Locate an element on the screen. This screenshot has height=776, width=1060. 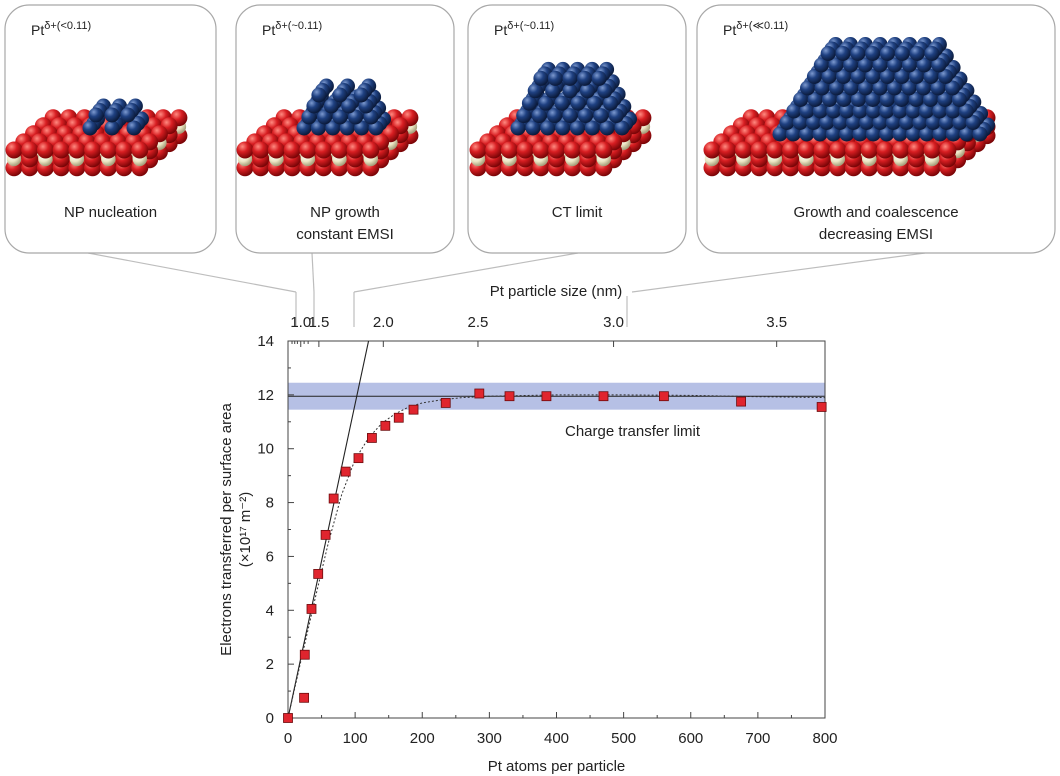
y-tick-label: 4 is located at coordinates (270, 610).